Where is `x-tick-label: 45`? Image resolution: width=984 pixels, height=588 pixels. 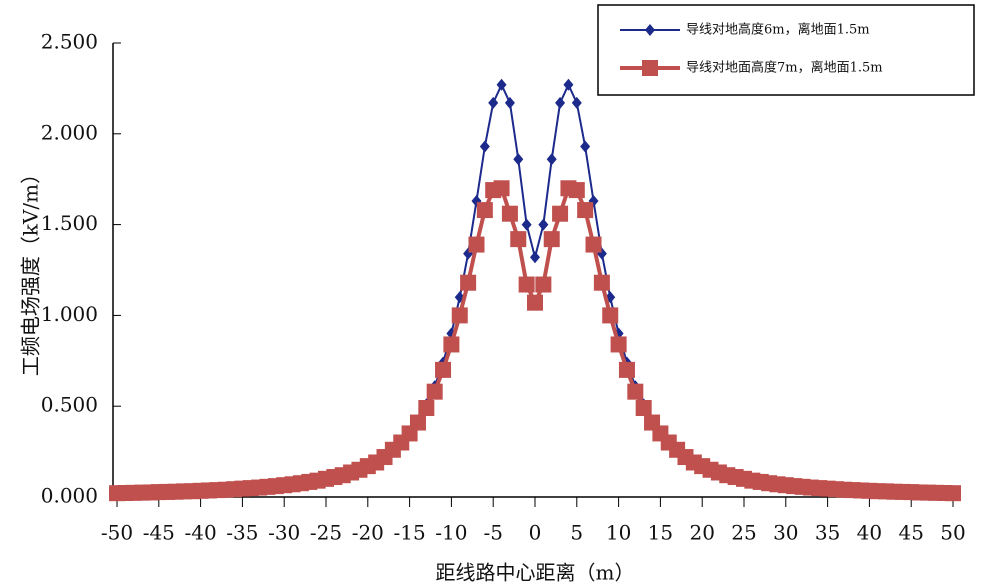
x-tick-label: 45 is located at coordinates (910, 533).